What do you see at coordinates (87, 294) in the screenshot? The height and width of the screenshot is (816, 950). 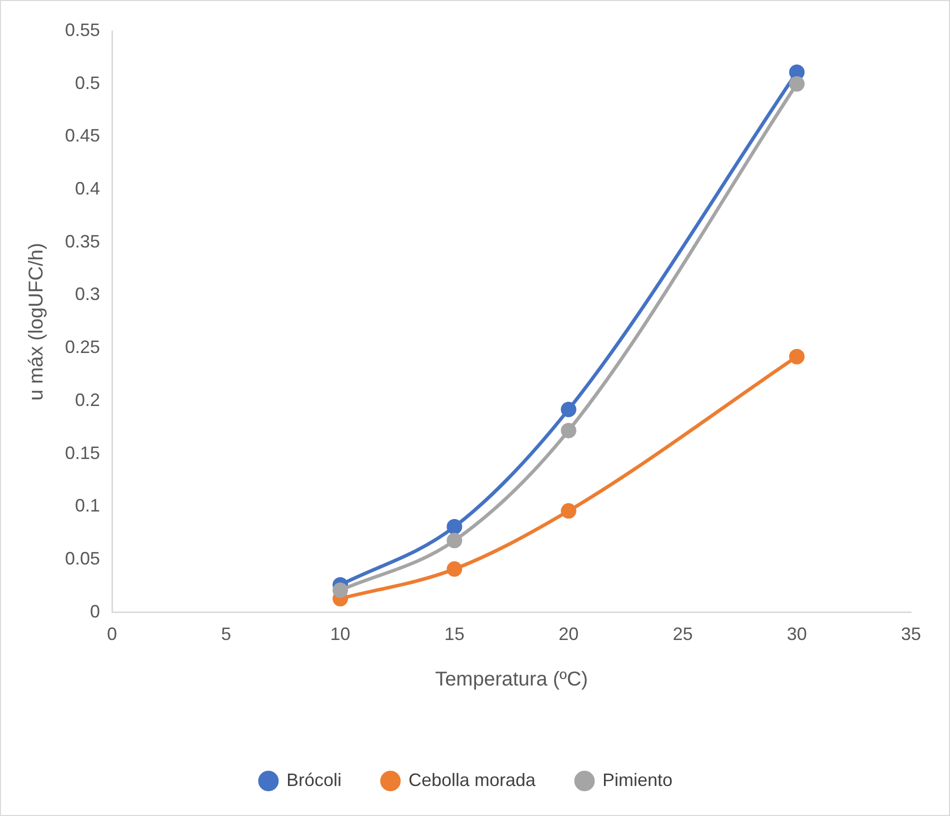 I see `y-tick-label: 0.3` at bounding box center [87, 294].